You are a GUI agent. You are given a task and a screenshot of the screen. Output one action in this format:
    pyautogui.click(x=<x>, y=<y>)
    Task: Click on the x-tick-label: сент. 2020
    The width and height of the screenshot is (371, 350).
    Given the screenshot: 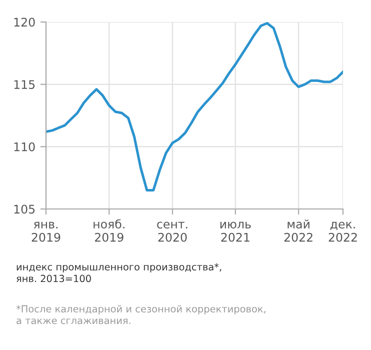 What is the action you would take?
    pyautogui.click(x=172, y=232)
    